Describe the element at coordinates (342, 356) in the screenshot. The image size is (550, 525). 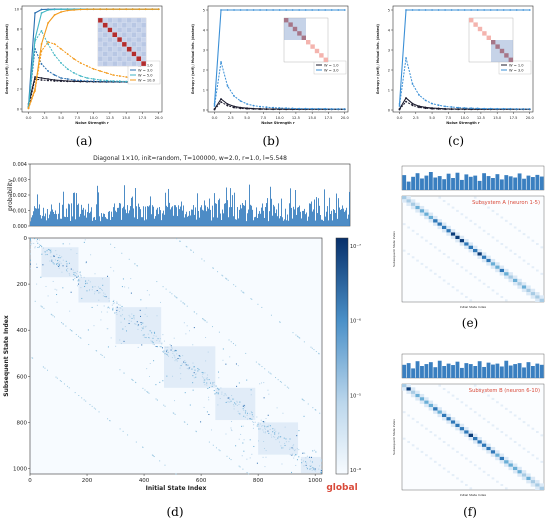
I see `colorbar` at that location.